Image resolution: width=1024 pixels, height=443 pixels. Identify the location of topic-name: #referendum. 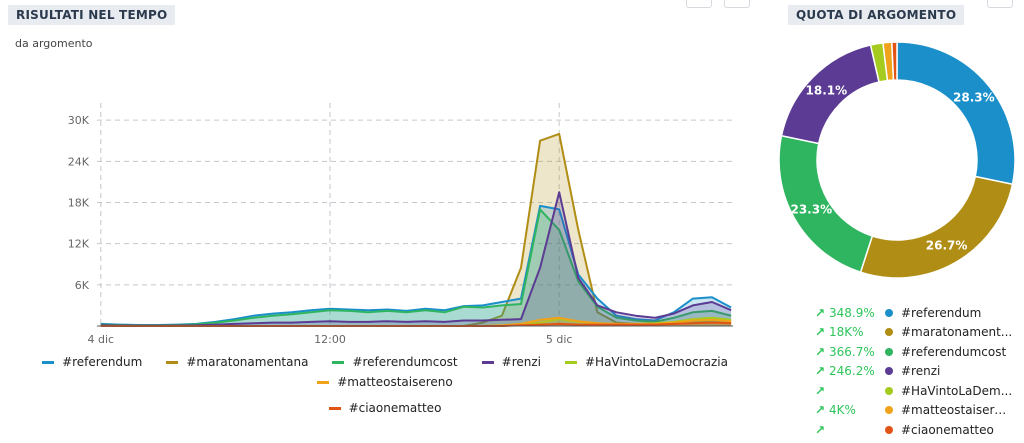
(941, 312).